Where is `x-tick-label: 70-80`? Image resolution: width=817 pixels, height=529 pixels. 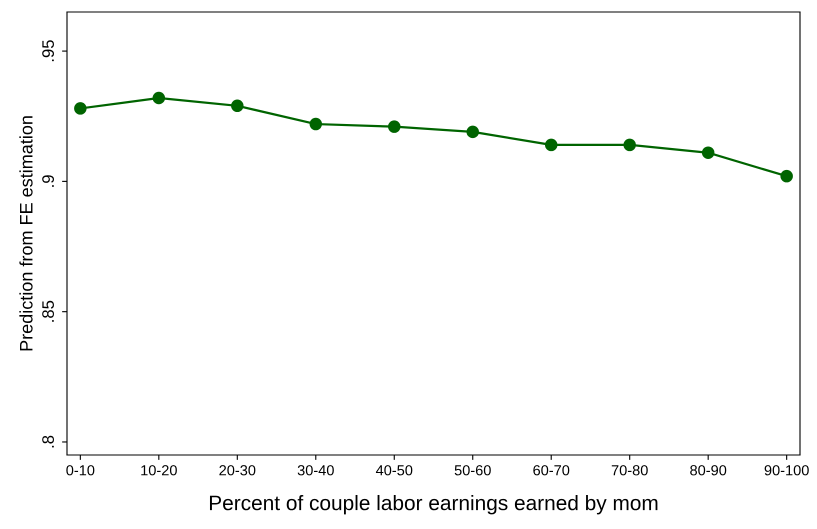
x-tick-label: 70-80 is located at coordinates (630, 470).